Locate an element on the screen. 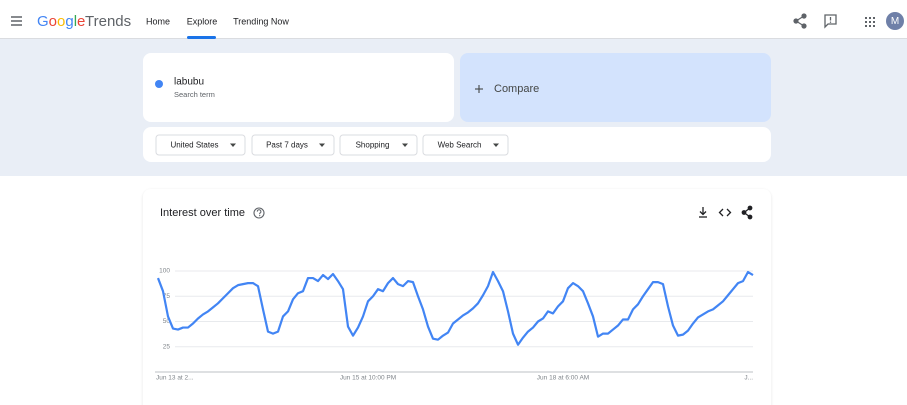 Image resolution: width=907 pixels, height=405 pixels. menu-icon is located at coordinates (16, 21).